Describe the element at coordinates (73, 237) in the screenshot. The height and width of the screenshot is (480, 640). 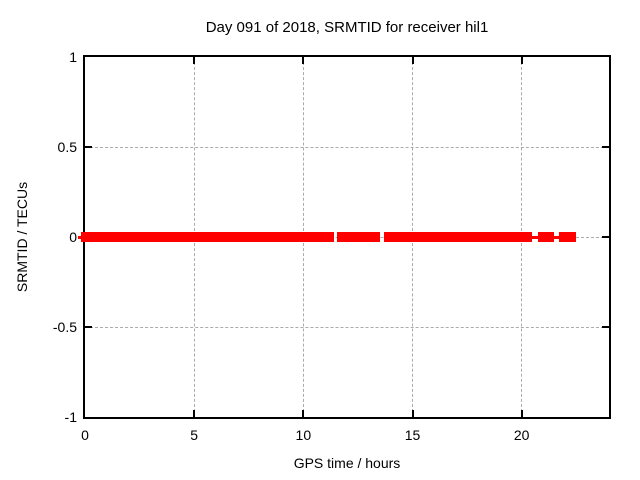
I see `y-tick-label: 0` at that location.